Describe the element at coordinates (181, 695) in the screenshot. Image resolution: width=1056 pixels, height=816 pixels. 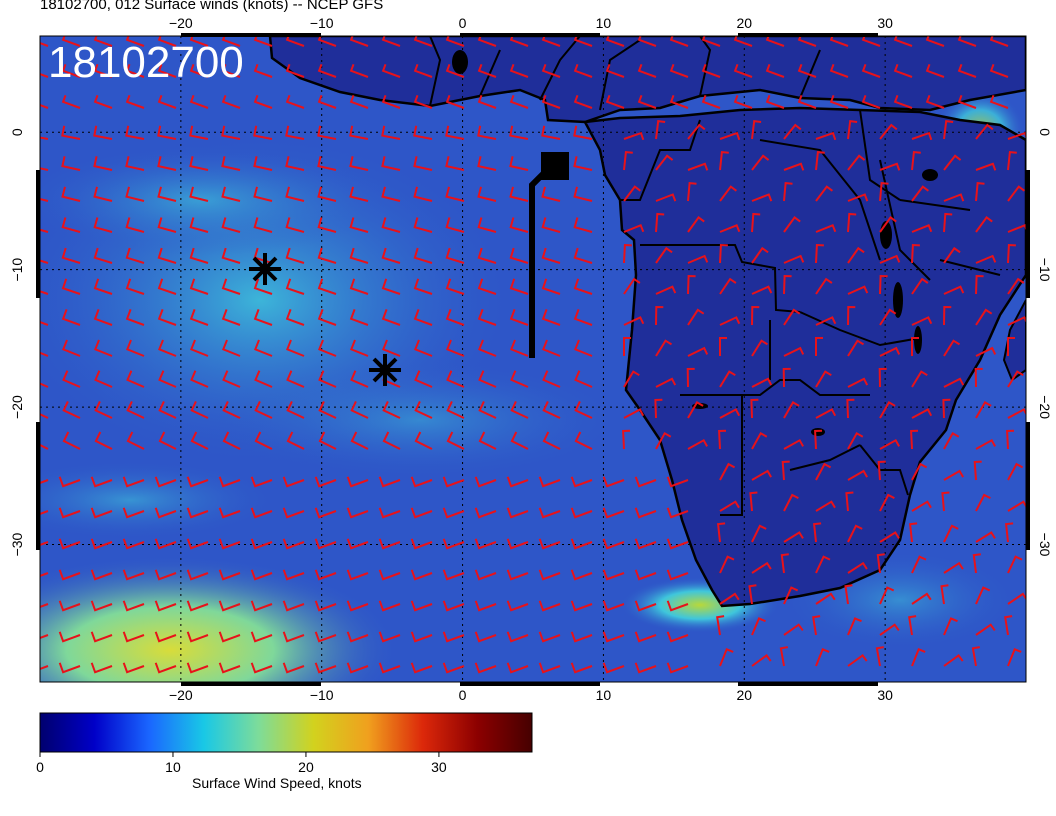
I see `tick-label: −20` at that location.